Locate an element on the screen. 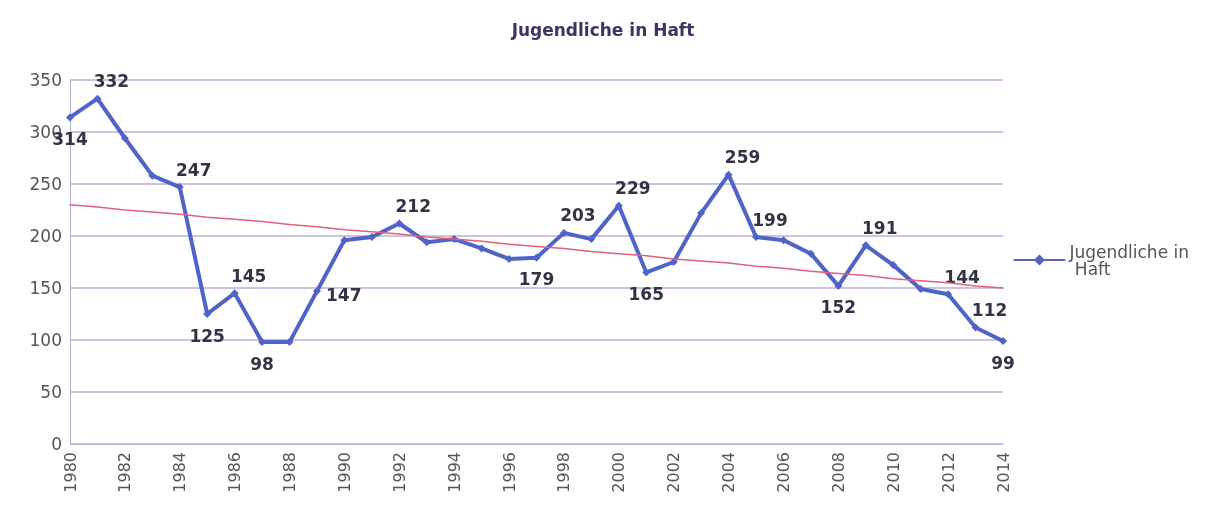  y-tick-label: 150 is located at coordinates (45, 288).